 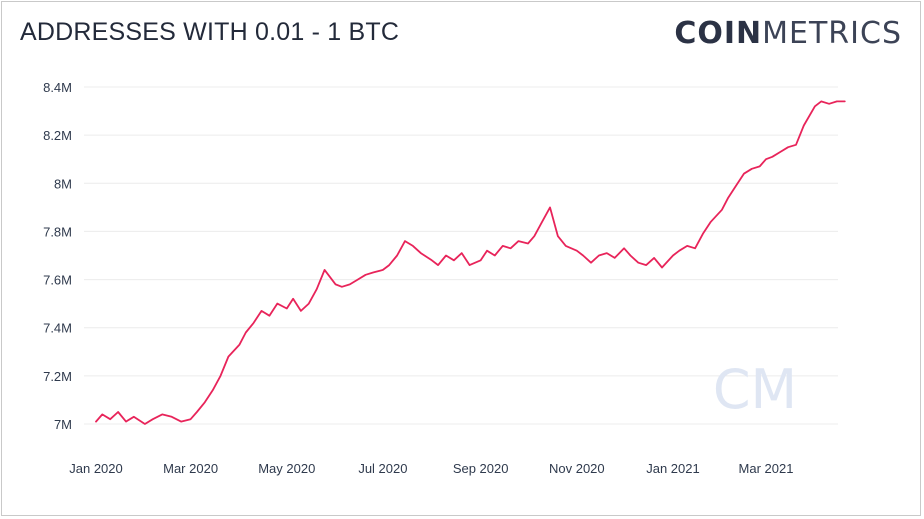 What do you see at coordinates (63, 183) in the screenshot?
I see `y-tick-label: 8M` at bounding box center [63, 183].